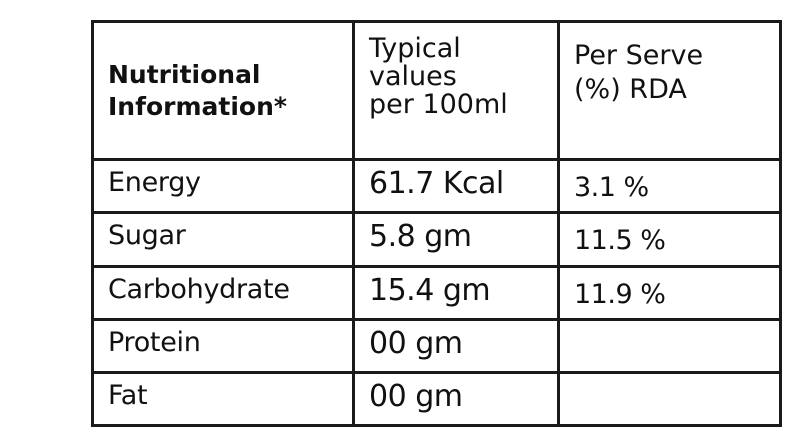  I want to click on rda-value: 3.1 %, so click(611, 188).